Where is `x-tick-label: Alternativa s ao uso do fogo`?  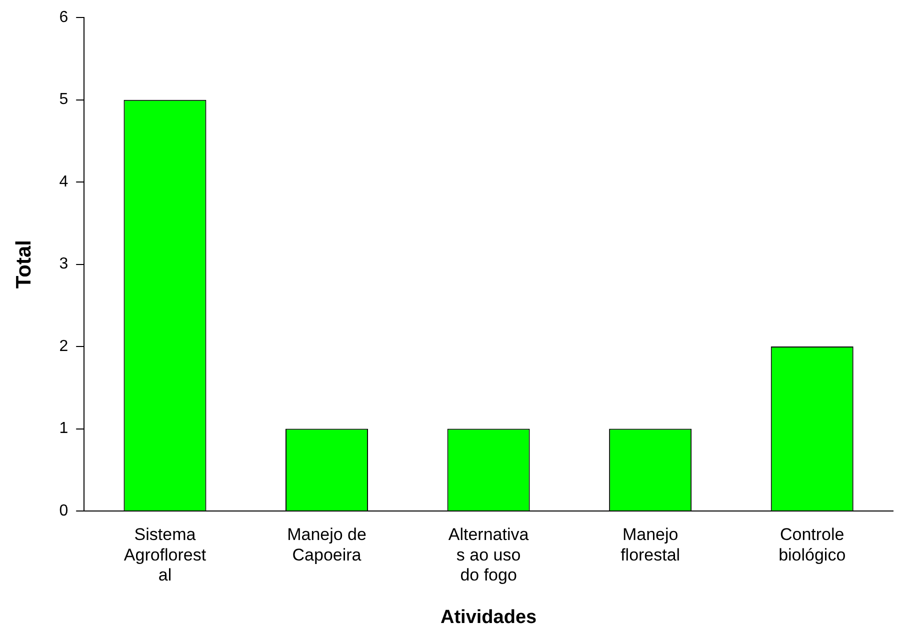 x-tick-label: Alternativa s ao uso do fogo is located at coordinates (489, 554).